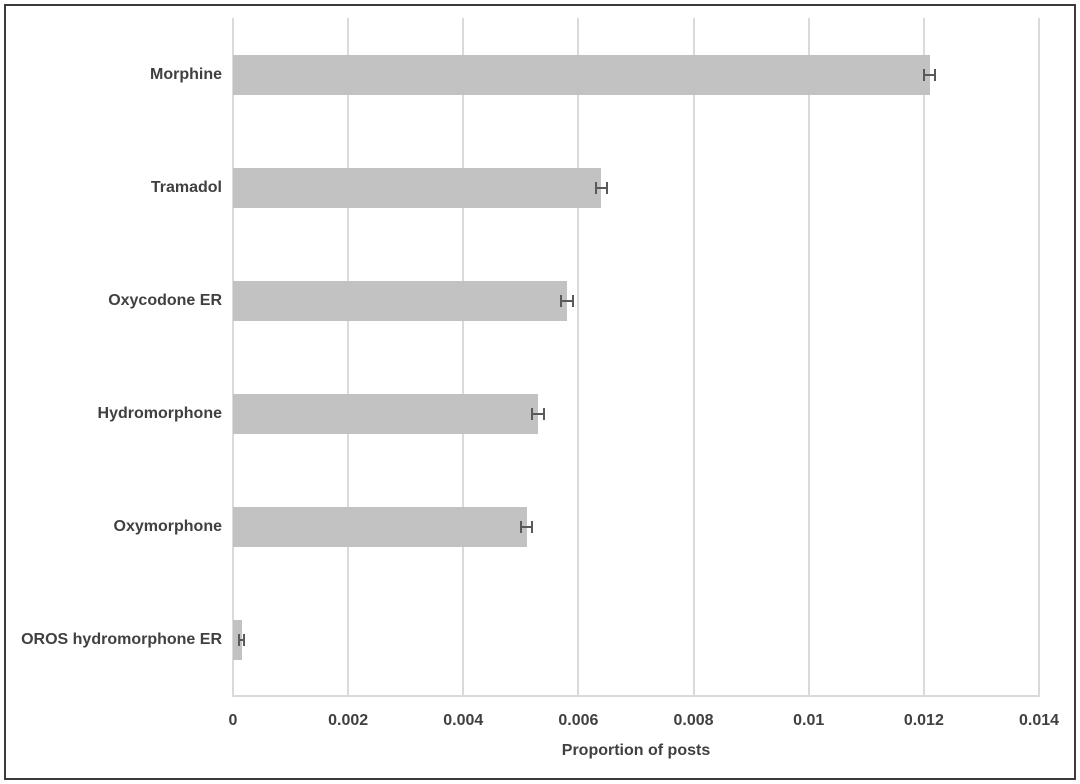 Image resolution: width=1080 pixels, height=784 pixels. I want to click on category-label: Morphine, so click(186, 74).